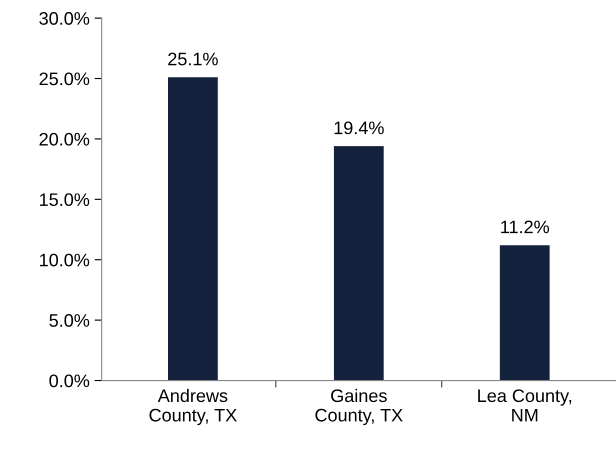  I want to click on y-tick-label: 25.0%, so click(65, 79).